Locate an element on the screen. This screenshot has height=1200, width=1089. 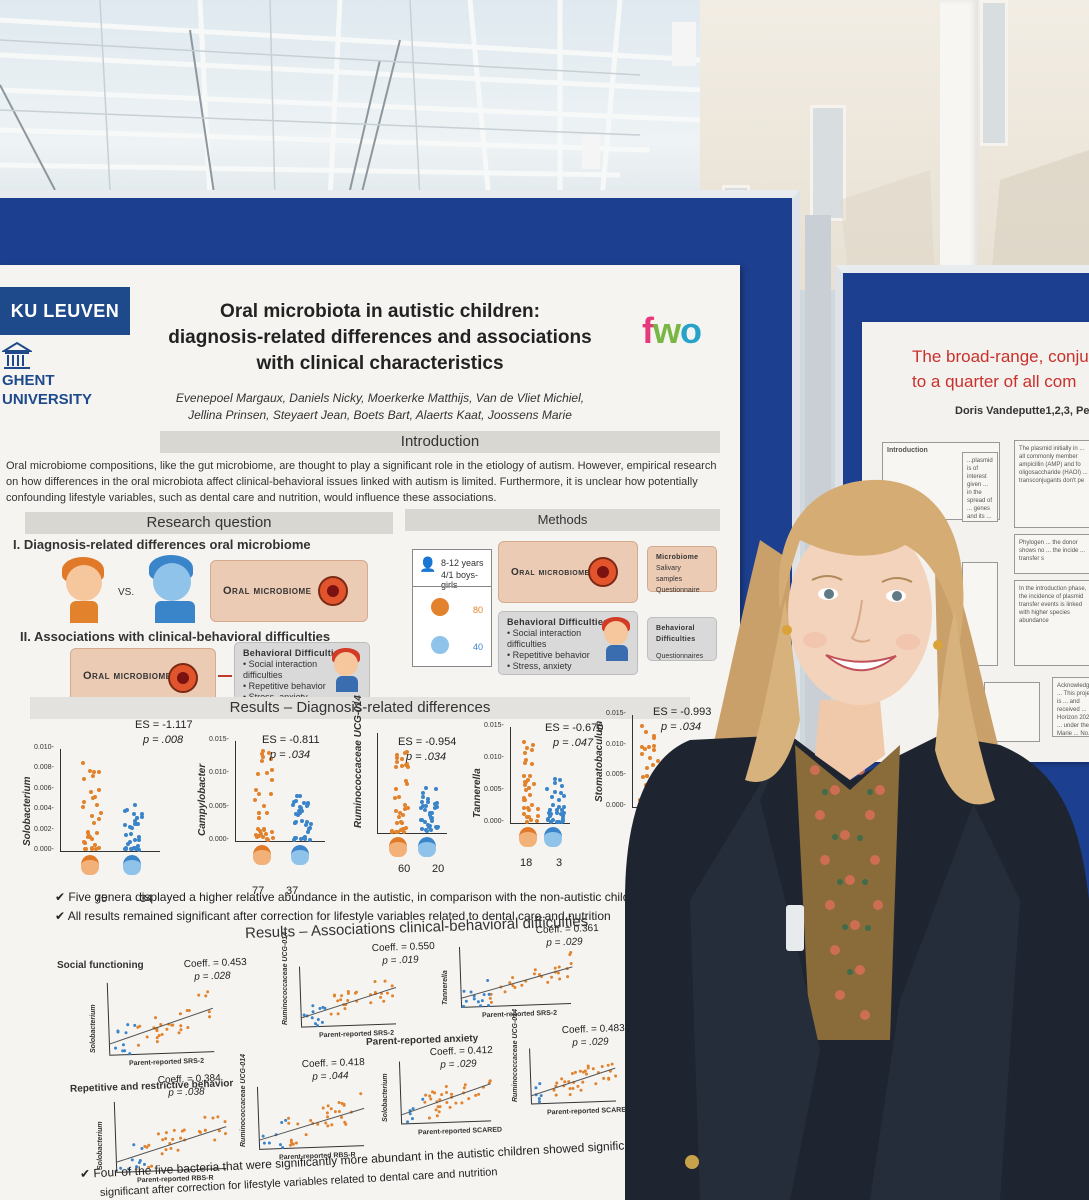
salivary-samples: Salivary samples is located at coordinates (669, 574).